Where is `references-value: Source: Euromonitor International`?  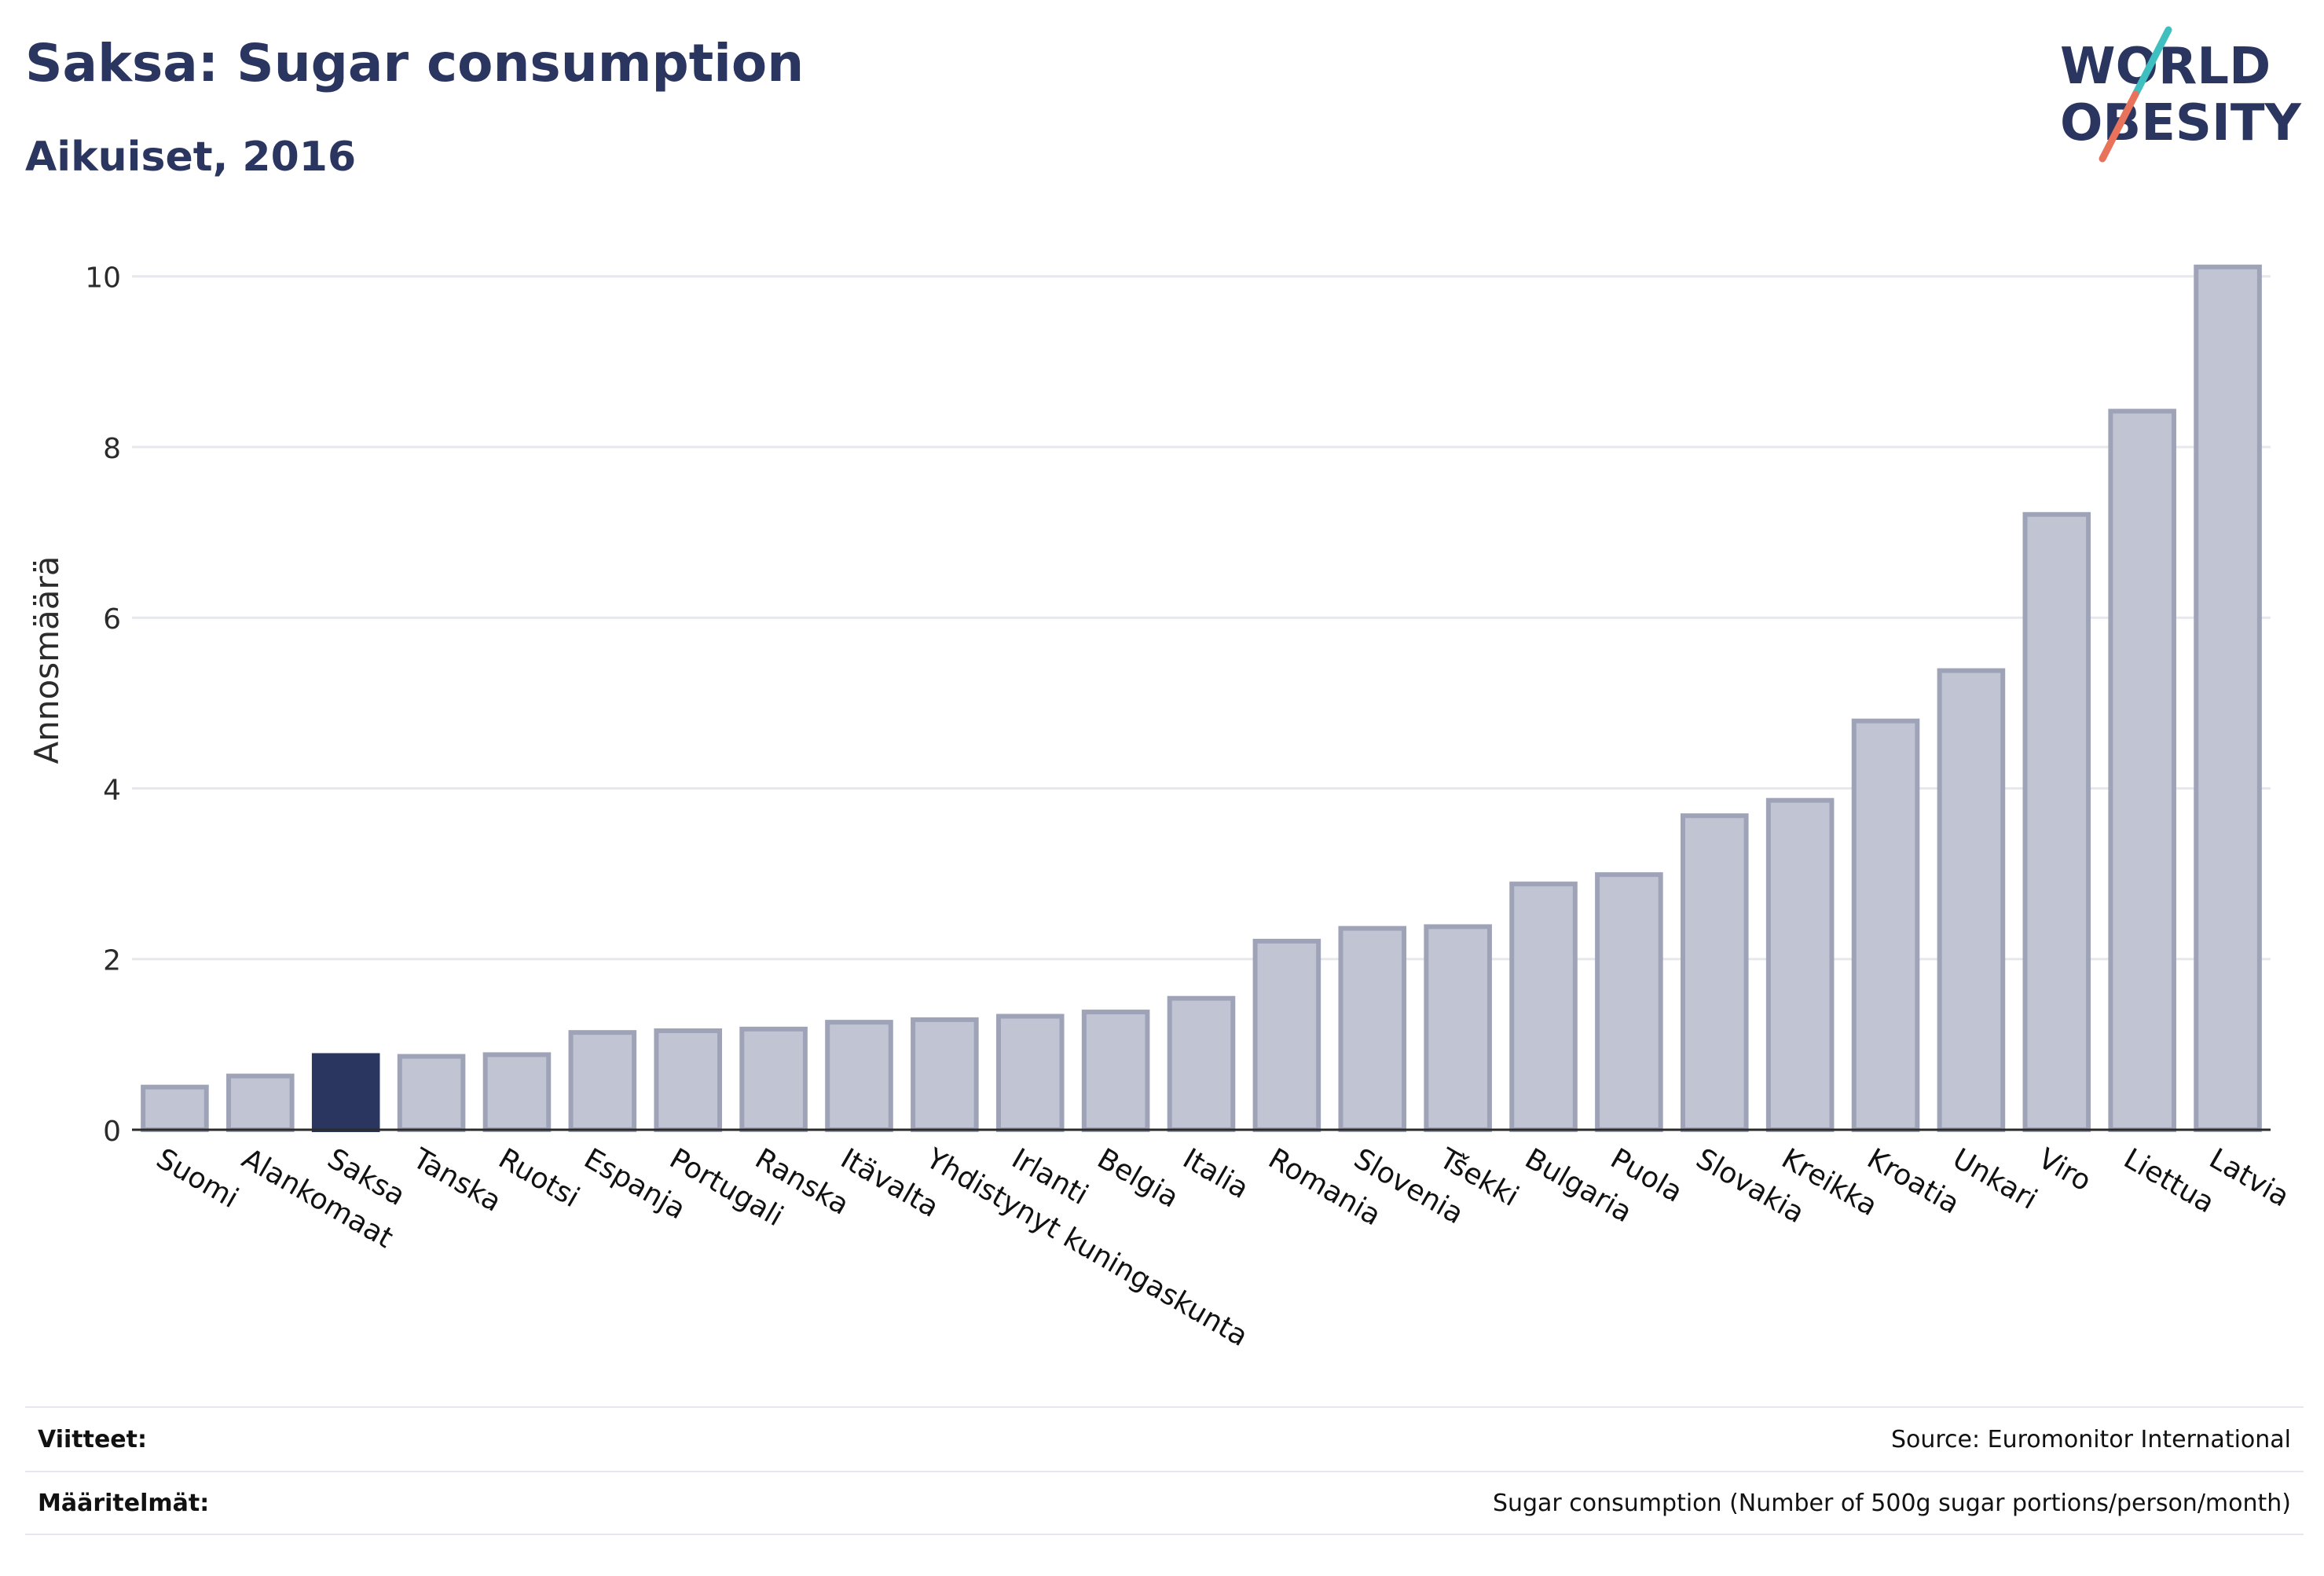 references-value: Source: Euromonitor International is located at coordinates (2090, 1439).